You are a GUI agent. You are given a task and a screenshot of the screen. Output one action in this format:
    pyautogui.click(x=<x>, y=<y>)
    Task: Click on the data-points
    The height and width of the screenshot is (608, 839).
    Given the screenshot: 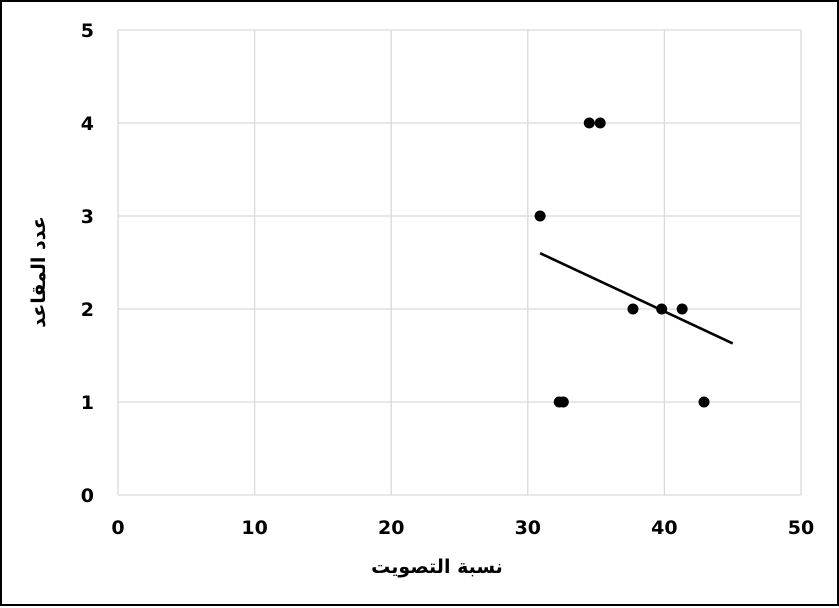 What is the action you would take?
    pyautogui.click(x=622, y=262)
    